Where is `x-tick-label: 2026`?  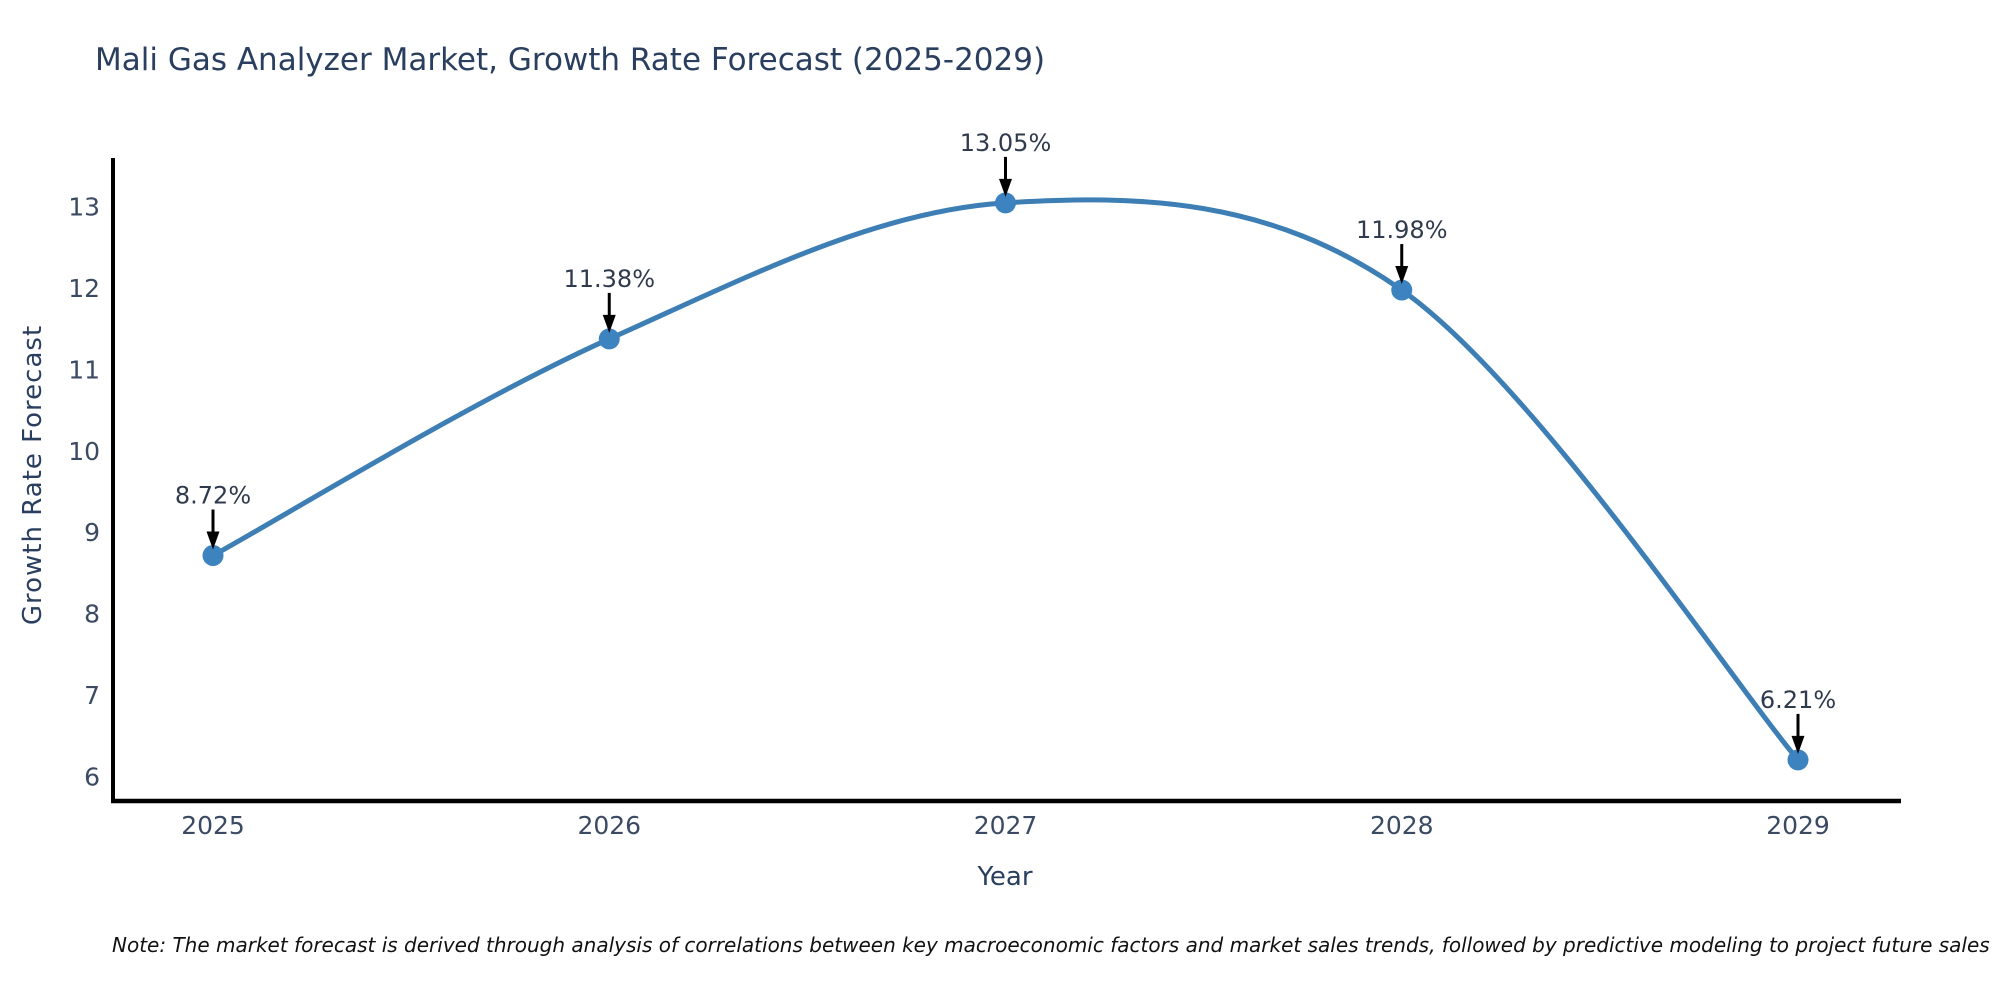 x-tick-label: 2026 is located at coordinates (609, 825).